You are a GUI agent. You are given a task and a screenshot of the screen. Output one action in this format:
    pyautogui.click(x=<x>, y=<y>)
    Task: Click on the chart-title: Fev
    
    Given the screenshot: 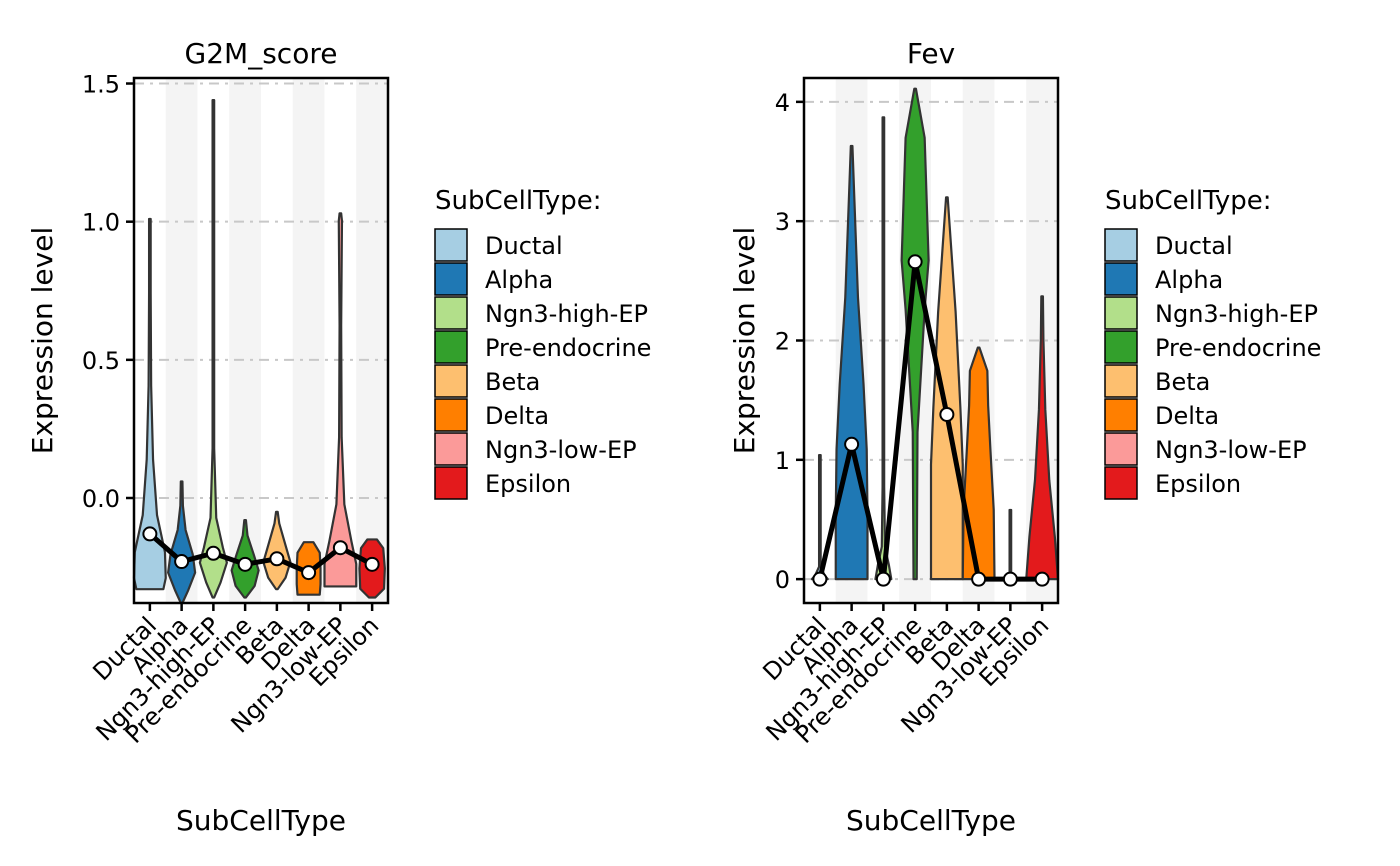 What is the action you would take?
    pyautogui.click(x=931, y=53)
    